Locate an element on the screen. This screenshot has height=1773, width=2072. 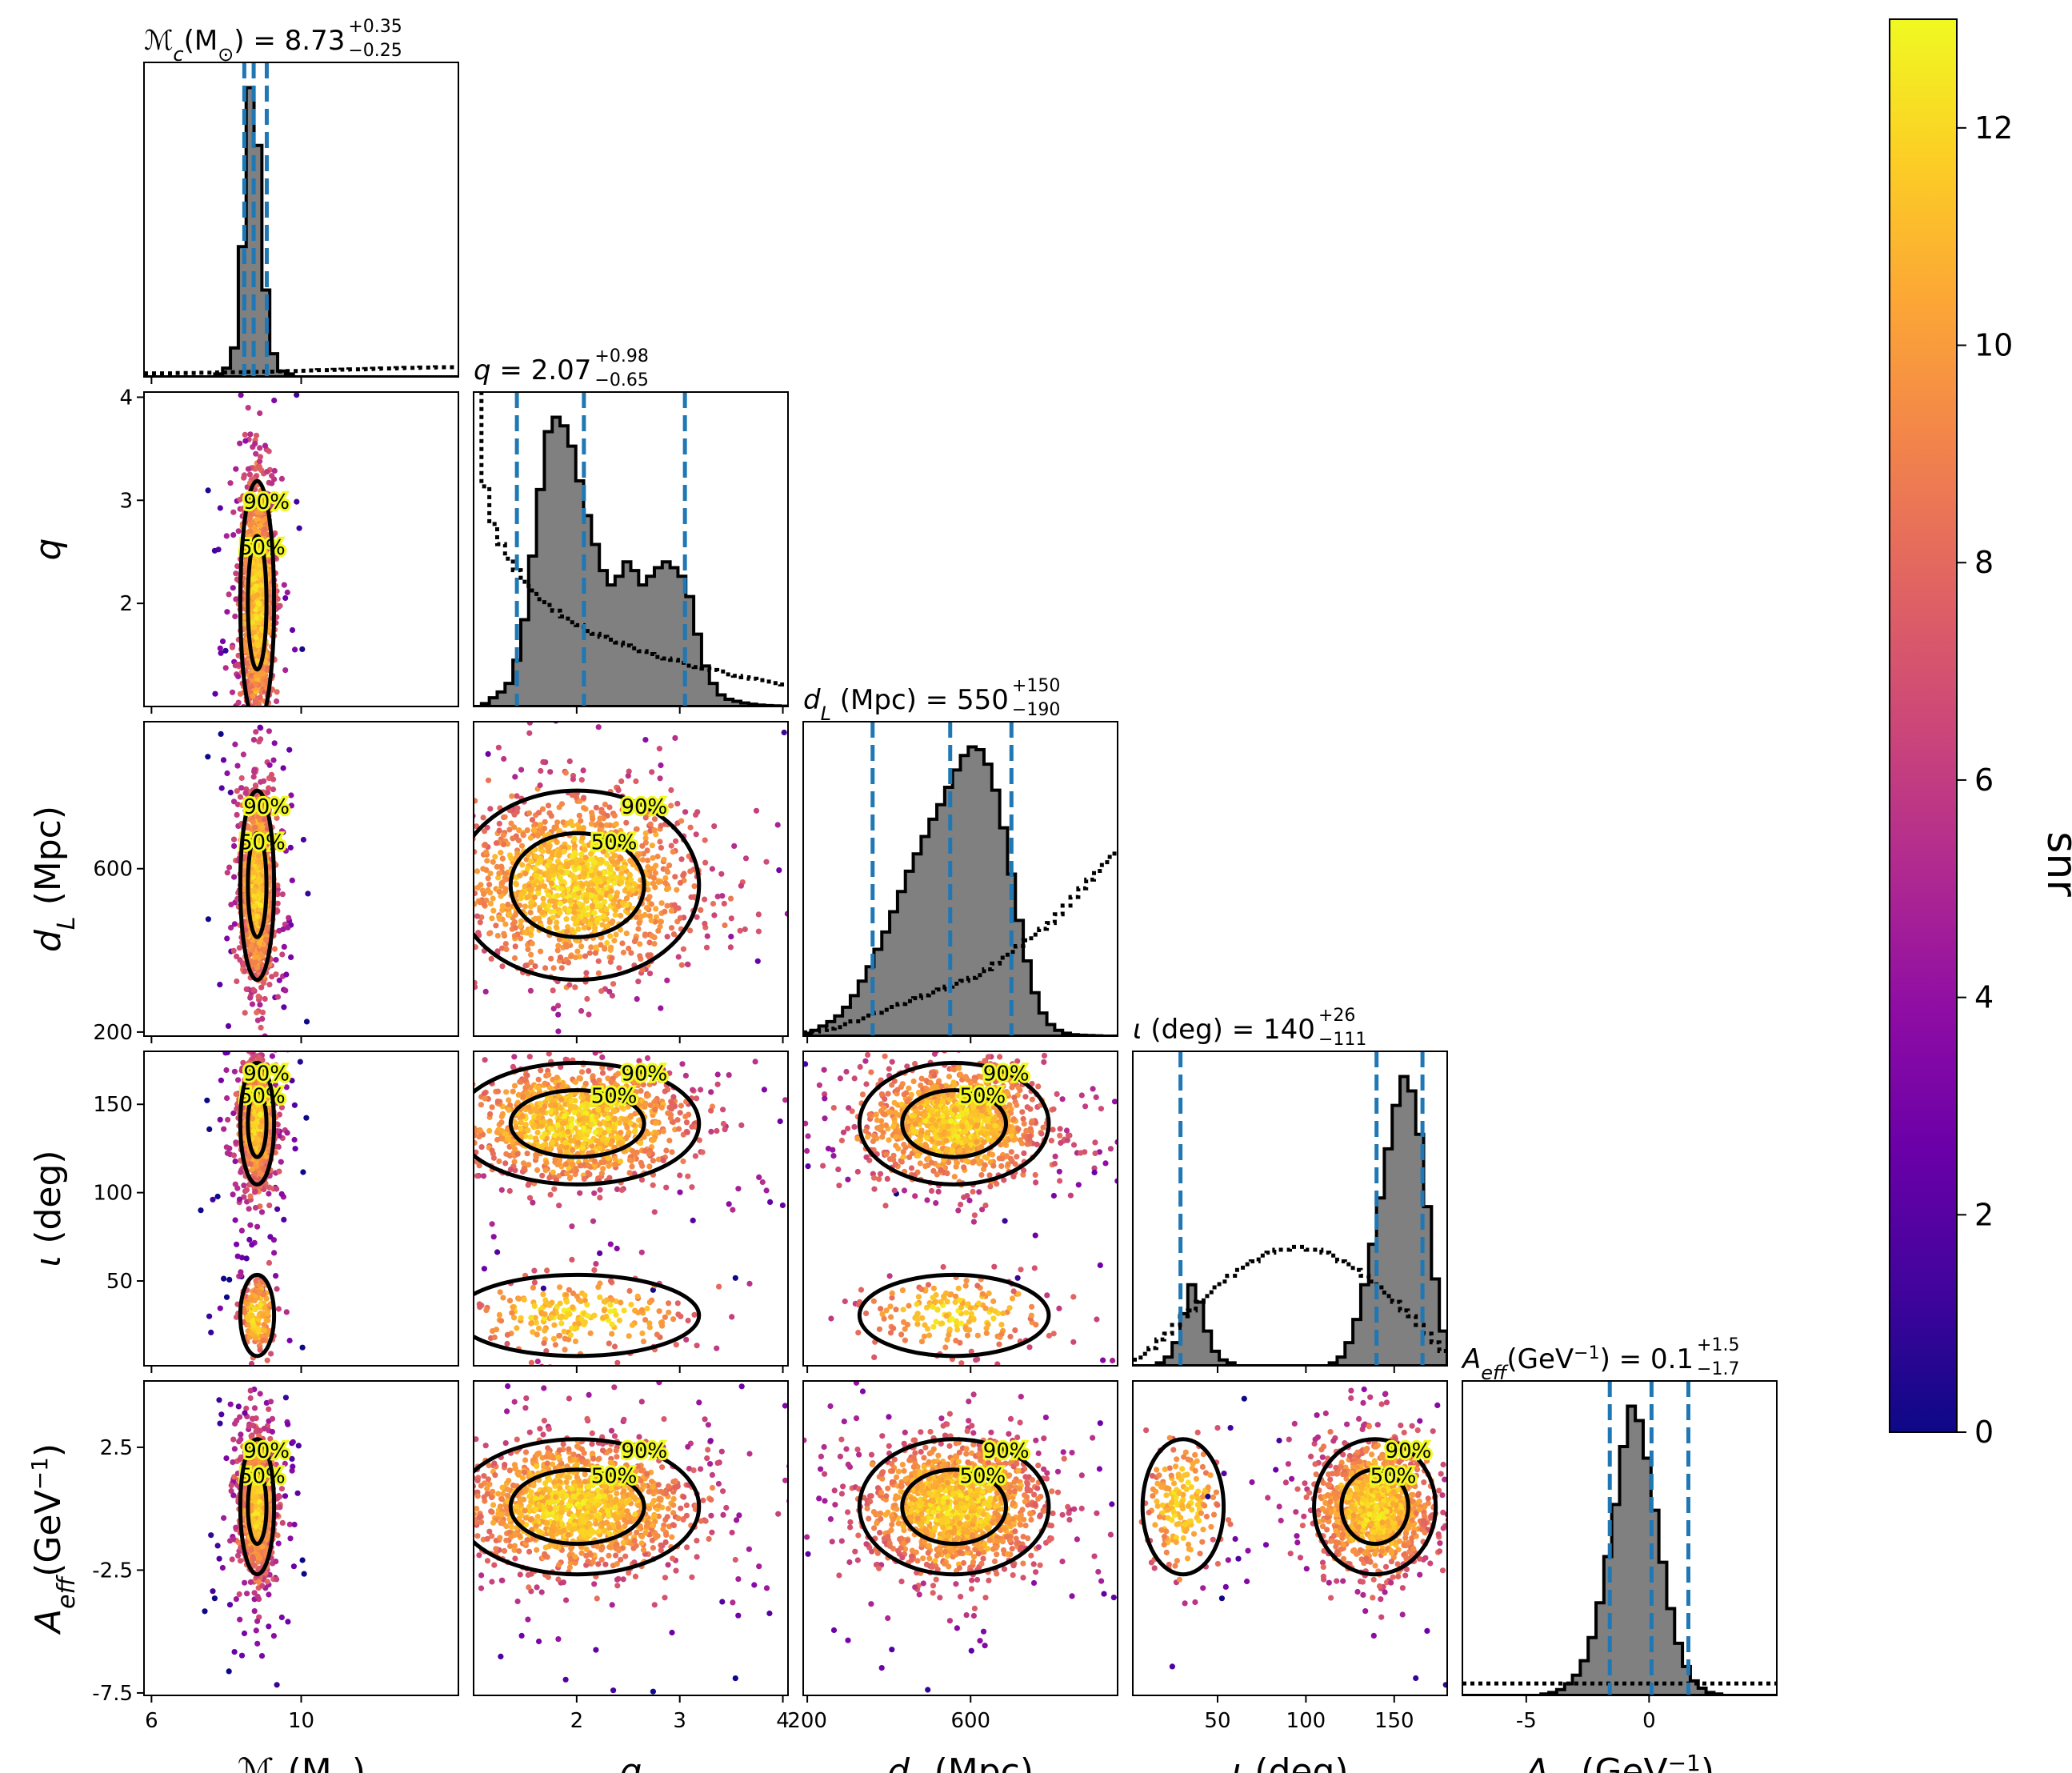
scatter-panel-dl-vs-q: 50%90% is located at coordinates (627, 882).